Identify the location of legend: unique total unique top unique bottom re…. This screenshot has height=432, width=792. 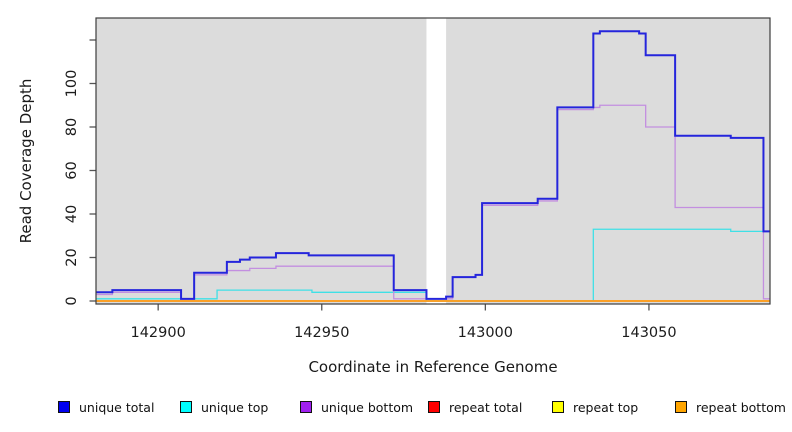
(396, 410).